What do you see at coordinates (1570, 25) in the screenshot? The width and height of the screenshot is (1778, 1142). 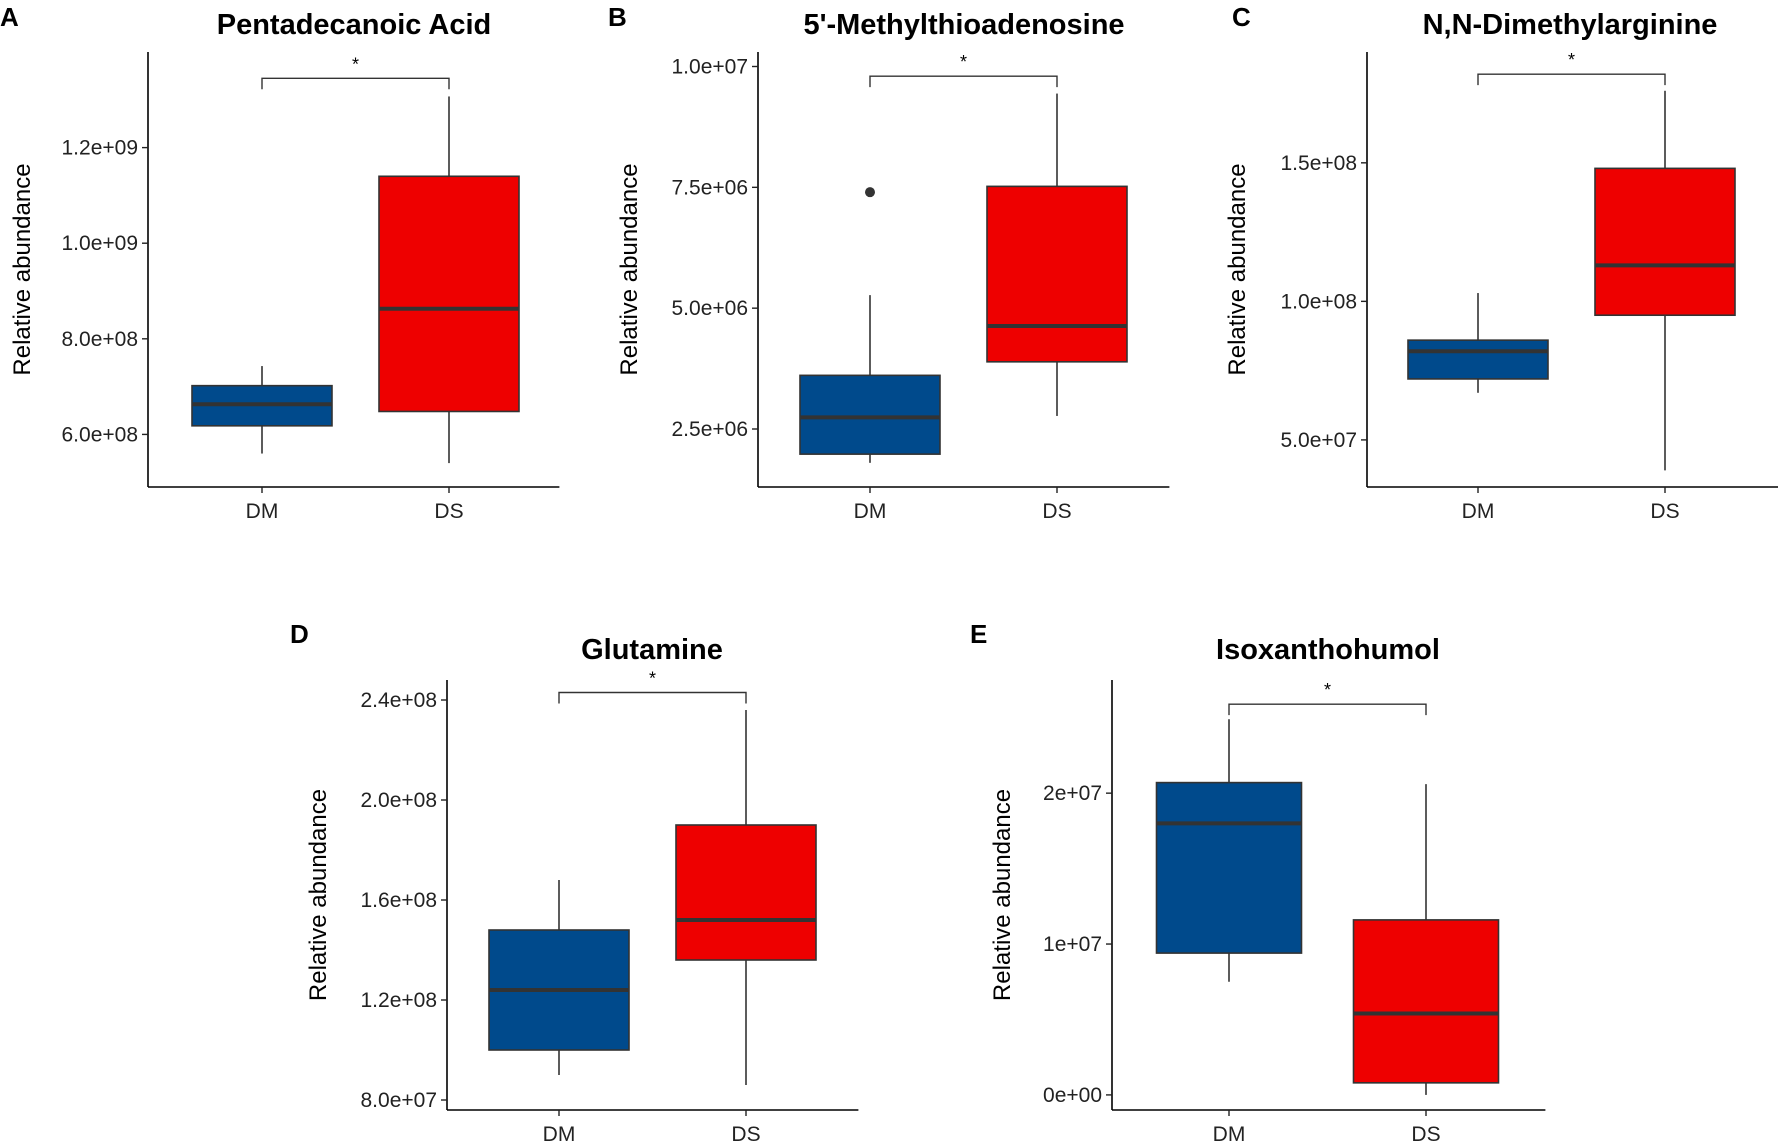 I see `chart-title: N,N-Dimethylarginine` at bounding box center [1570, 25].